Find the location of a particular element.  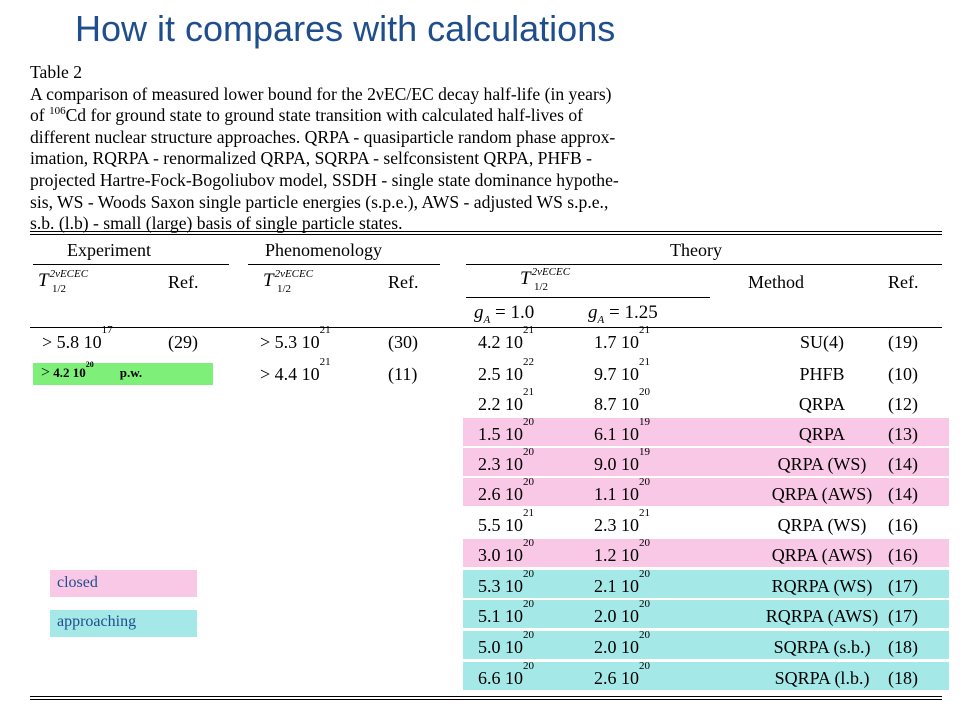

value-mantissa: (12) is located at coordinates (903, 404).